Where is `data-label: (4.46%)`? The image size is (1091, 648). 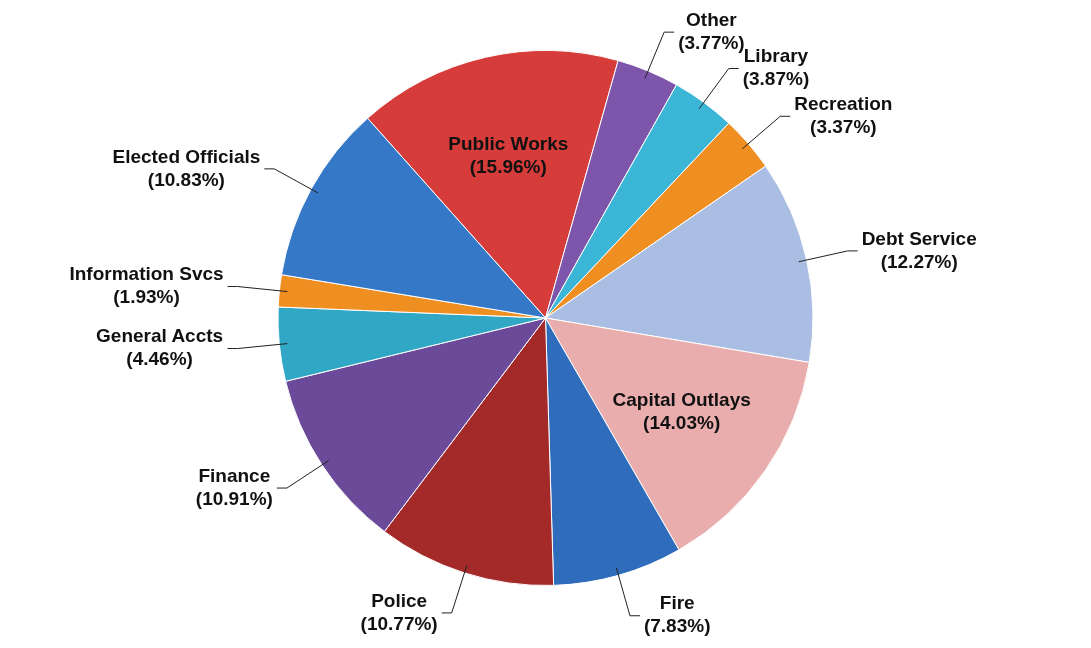
data-label: (4.46%) is located at coordinates (159, 359).